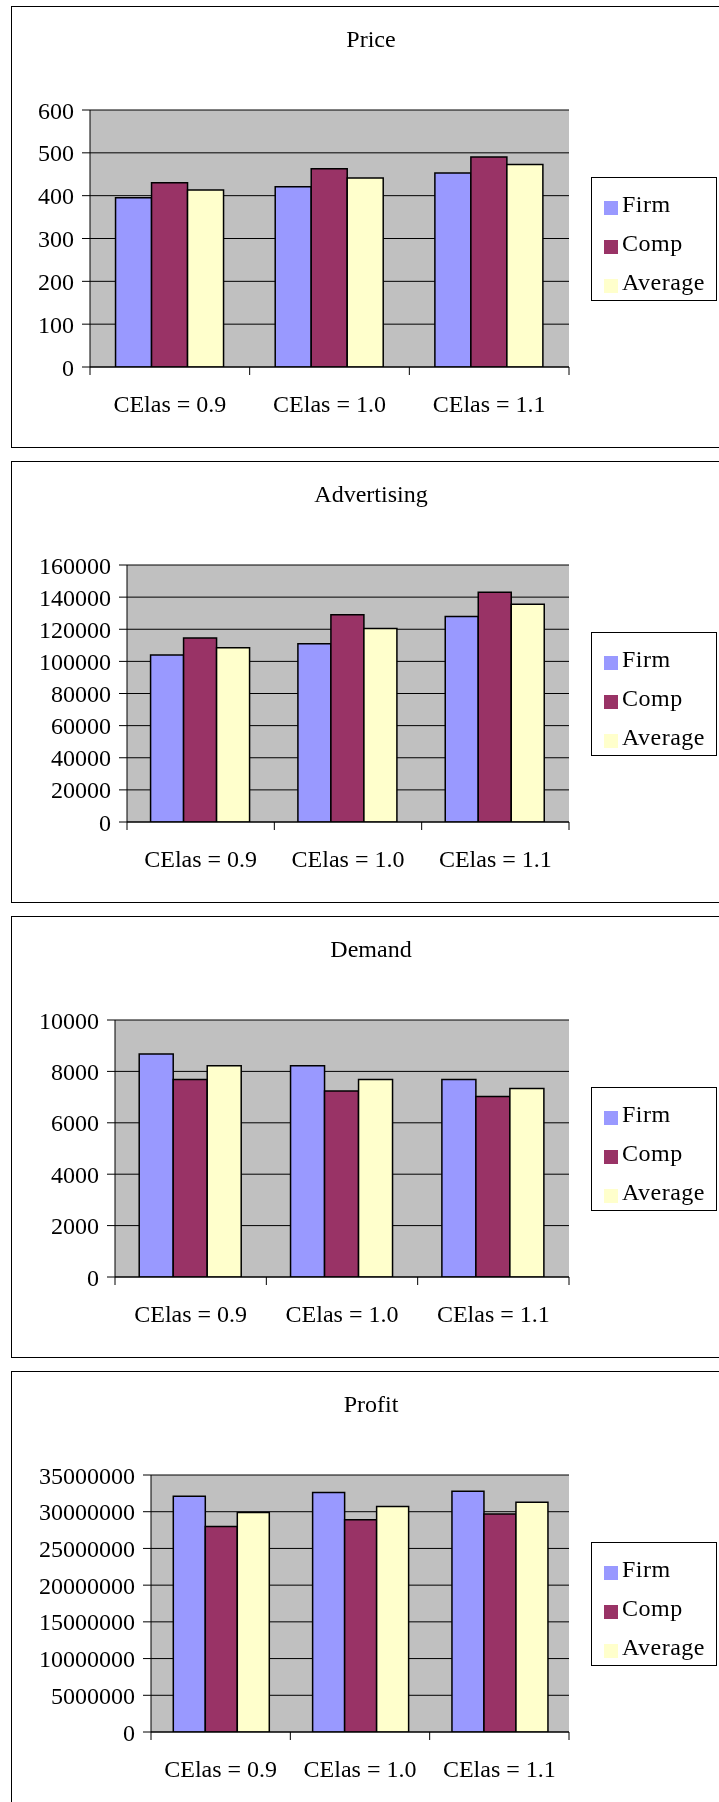 The image size is (719, 1802). What do you see at coordinates (75, 661) in the screenshot?
I see `y-tick-label: 100000` at bounding box center [75, 661].